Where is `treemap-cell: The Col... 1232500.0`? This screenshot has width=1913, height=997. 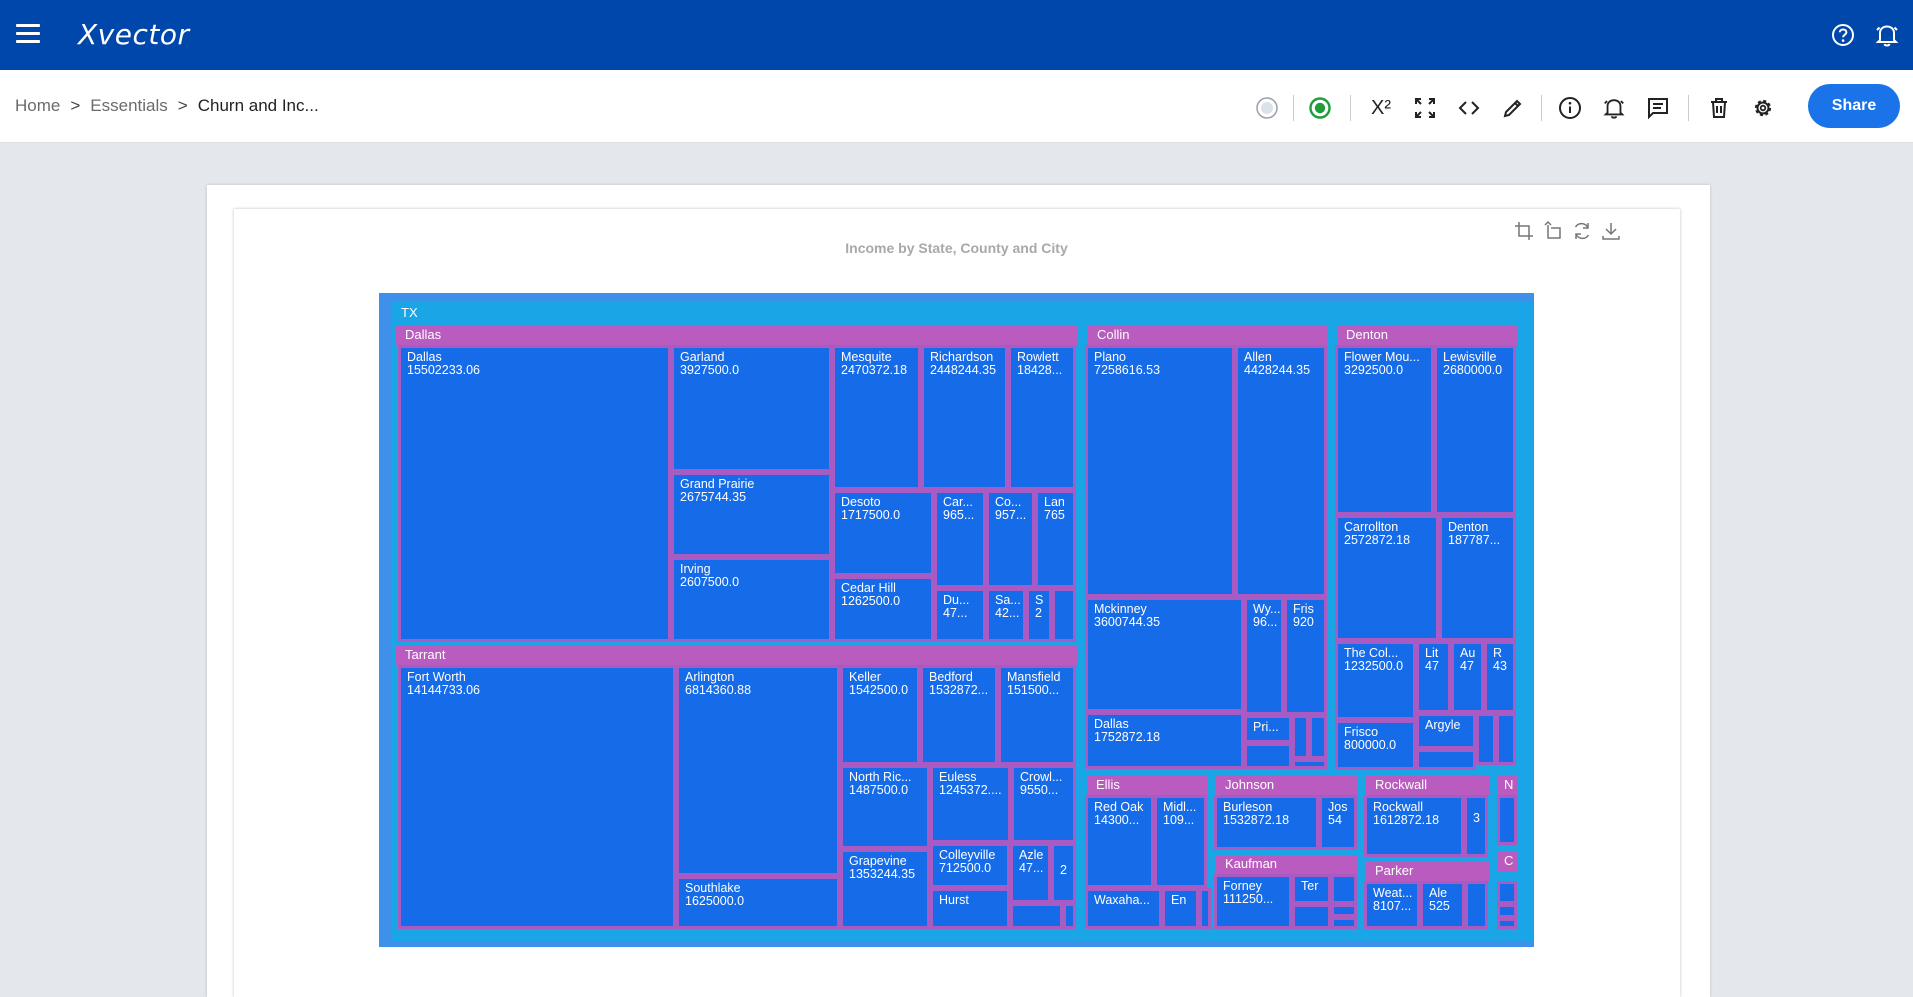 treemap-cell: The Col... 1232500.0 is located at coordinates (1375, 680).